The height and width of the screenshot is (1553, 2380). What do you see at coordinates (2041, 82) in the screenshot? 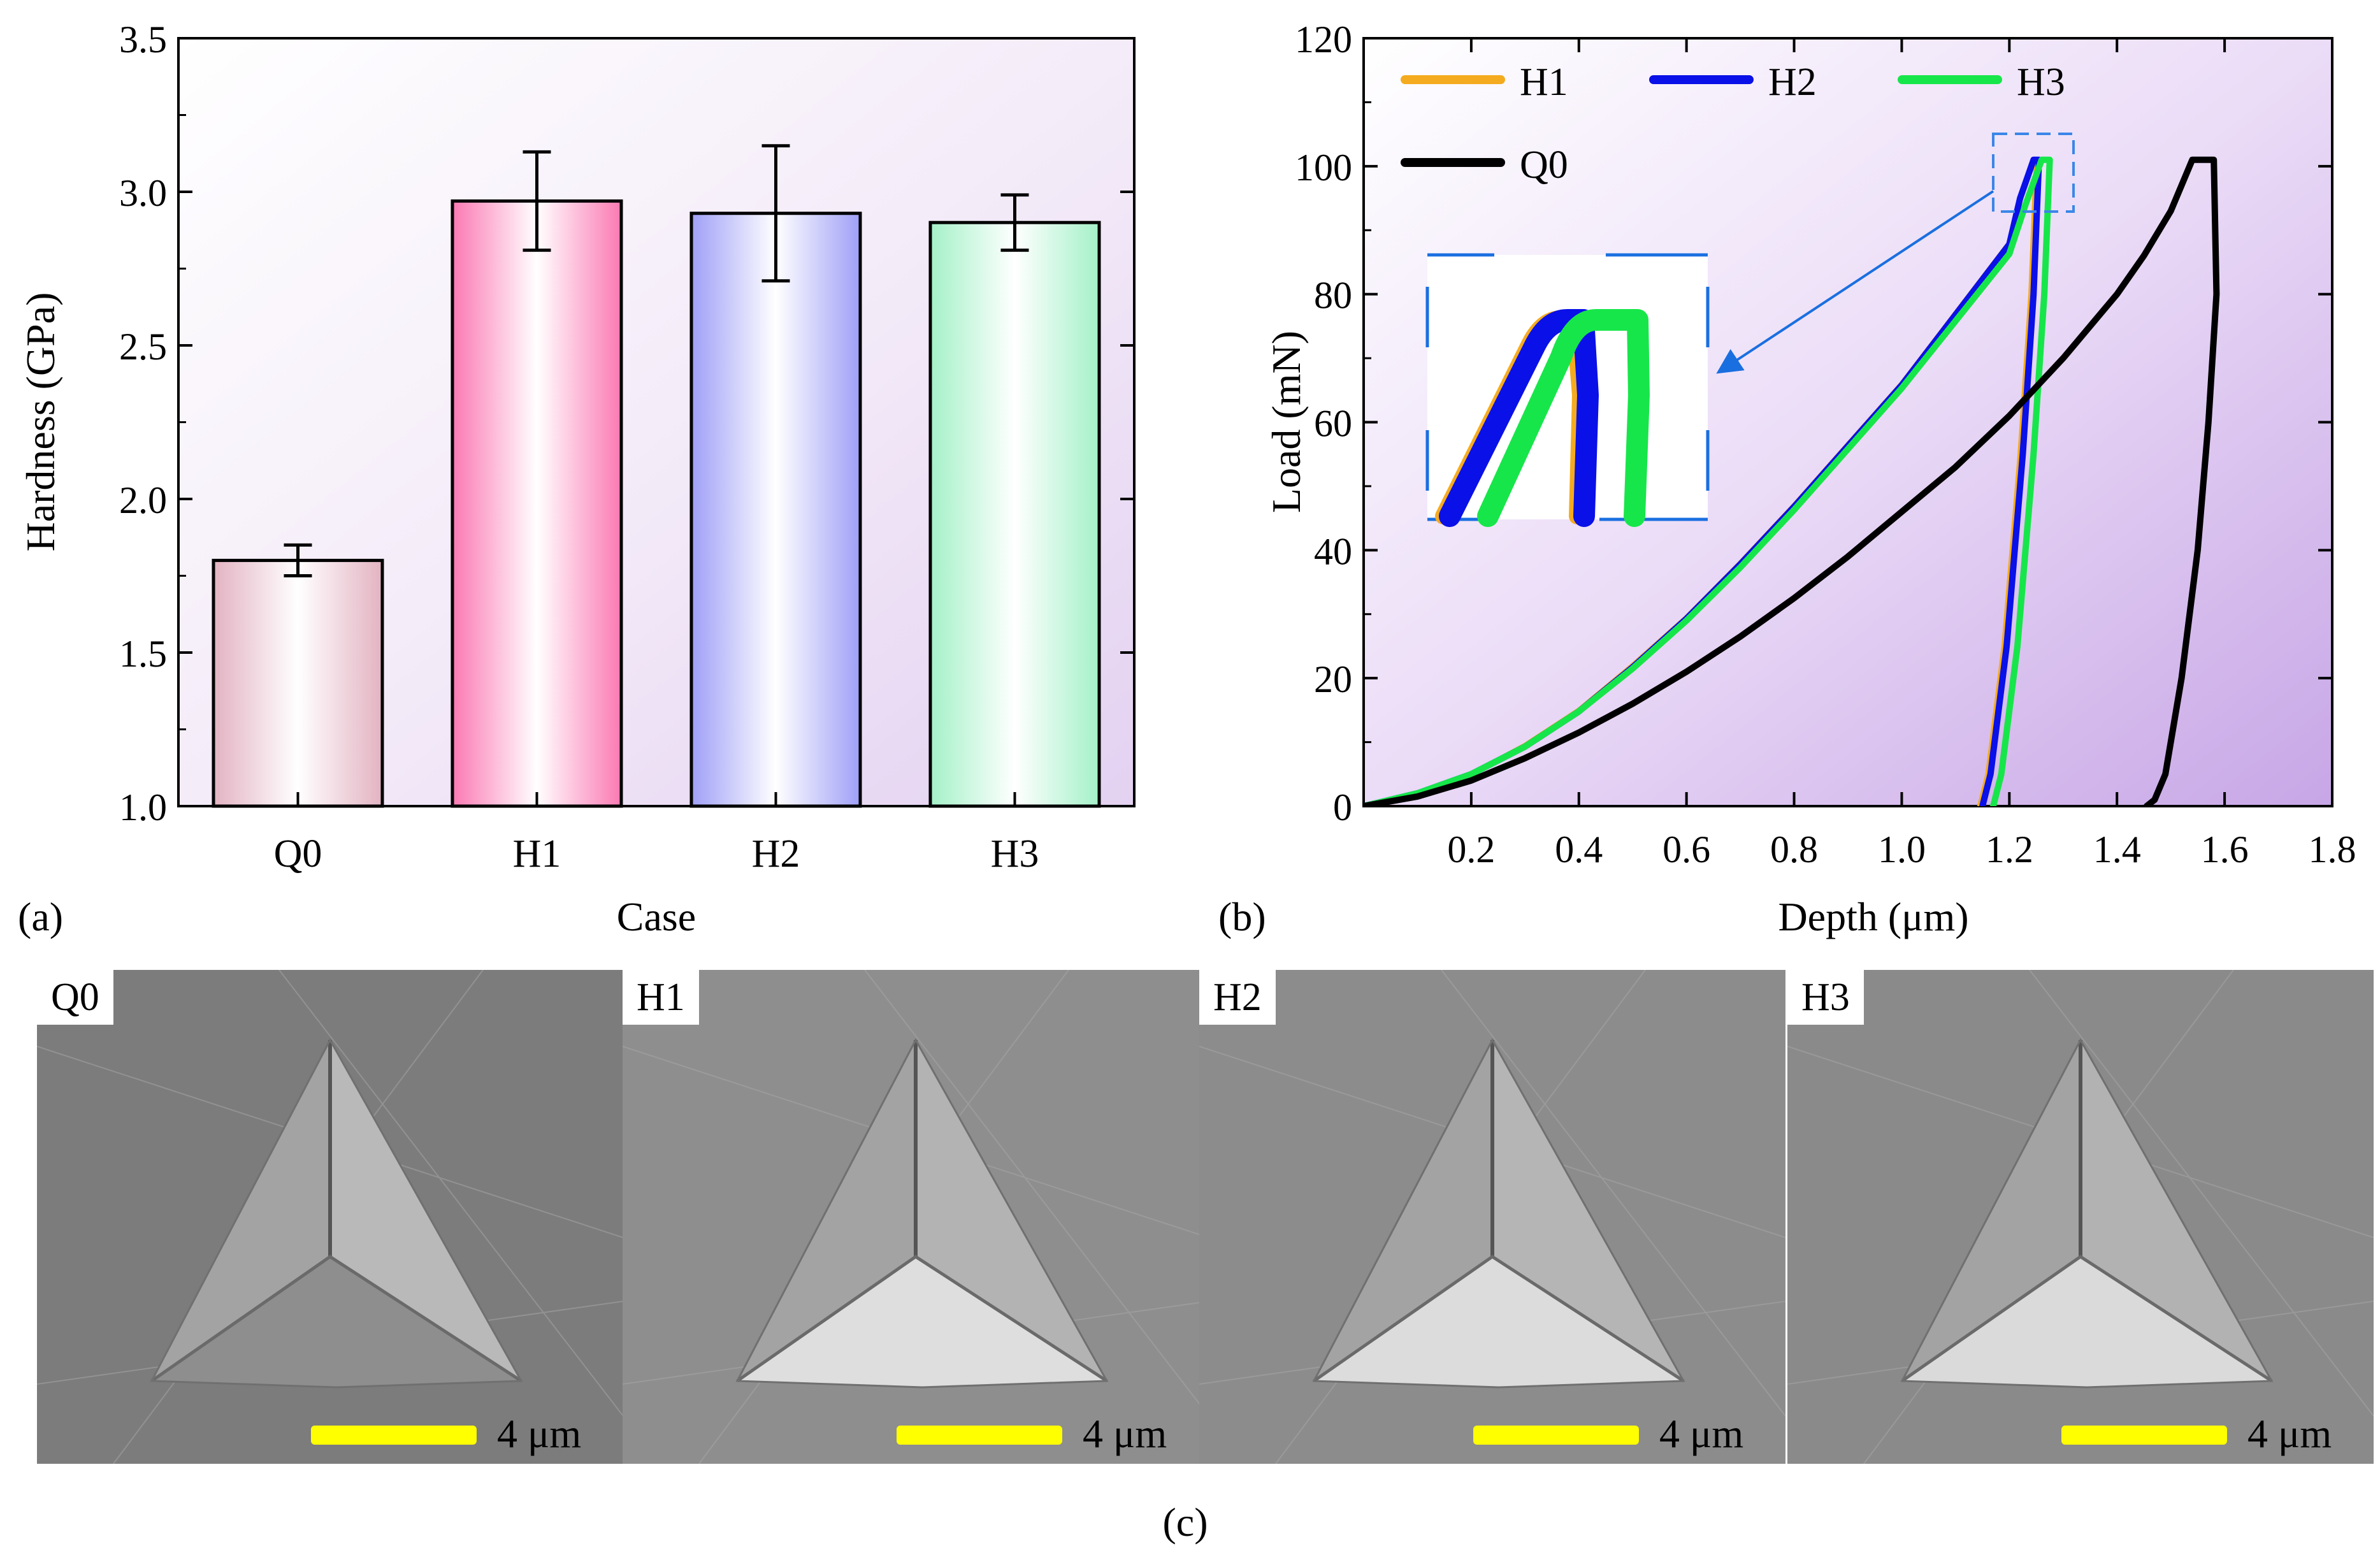
I see `svg-text: H3` at bounding box center [2041, 82].